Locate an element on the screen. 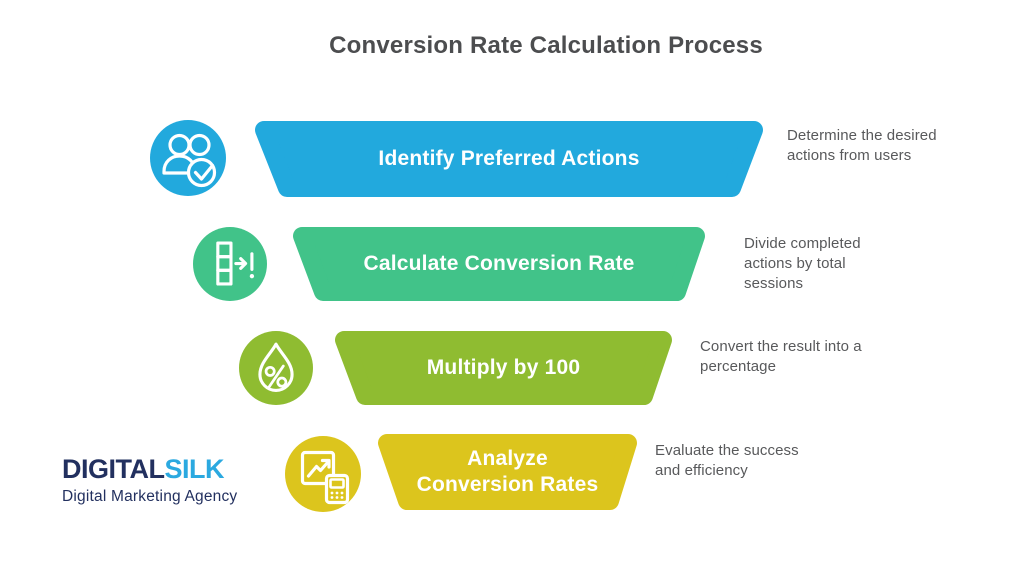  chart-calculator-icon is located at coordinates (323, 474).